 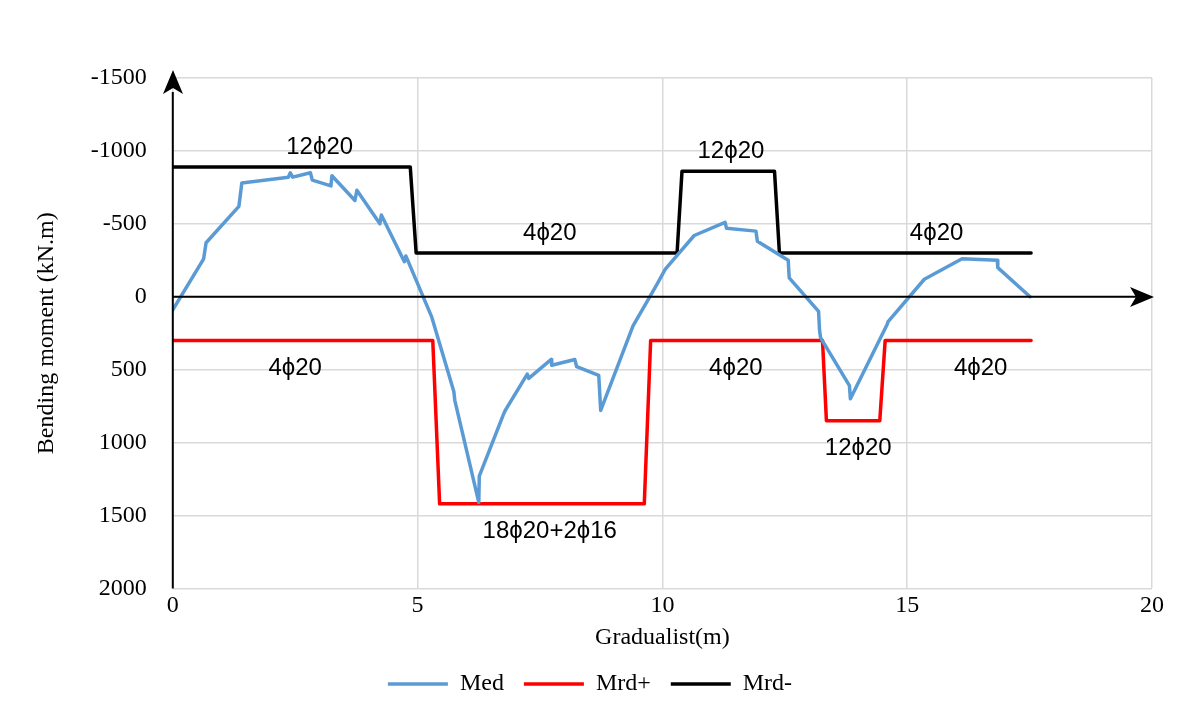 What do you see at coordinates (124, 222) in the screenshot?
I see `y-tick-label: -500` at bounding box center [124, 222].